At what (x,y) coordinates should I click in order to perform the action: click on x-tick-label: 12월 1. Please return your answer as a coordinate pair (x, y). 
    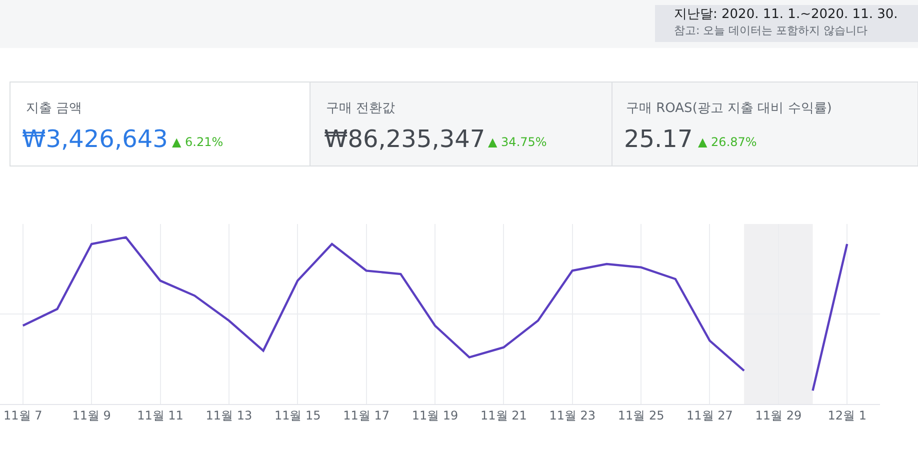
    Looking at the image, I should click on (847, 415).